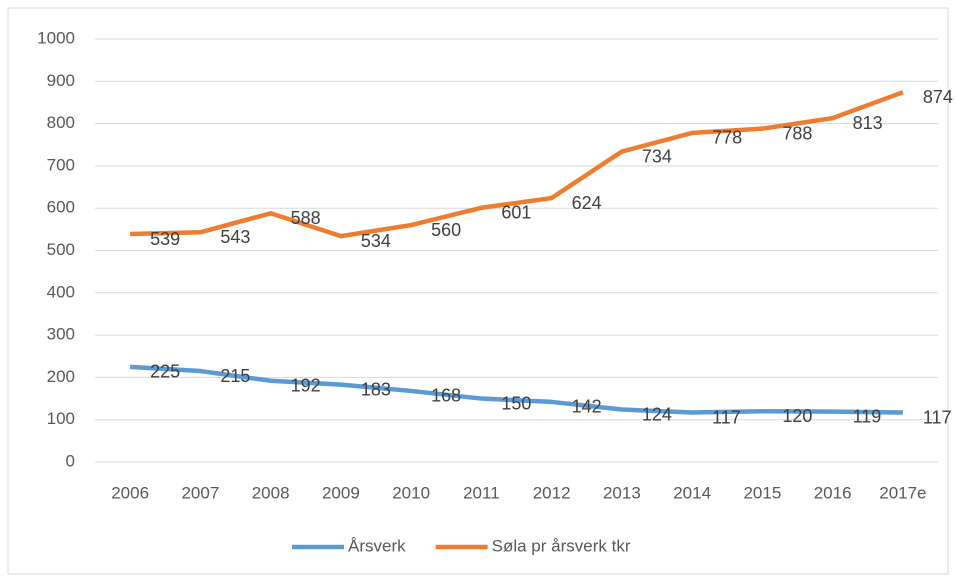  Describe the element at coordinates (61, 291) in the screenshot. I see `y-tick-label: 400` at that location.